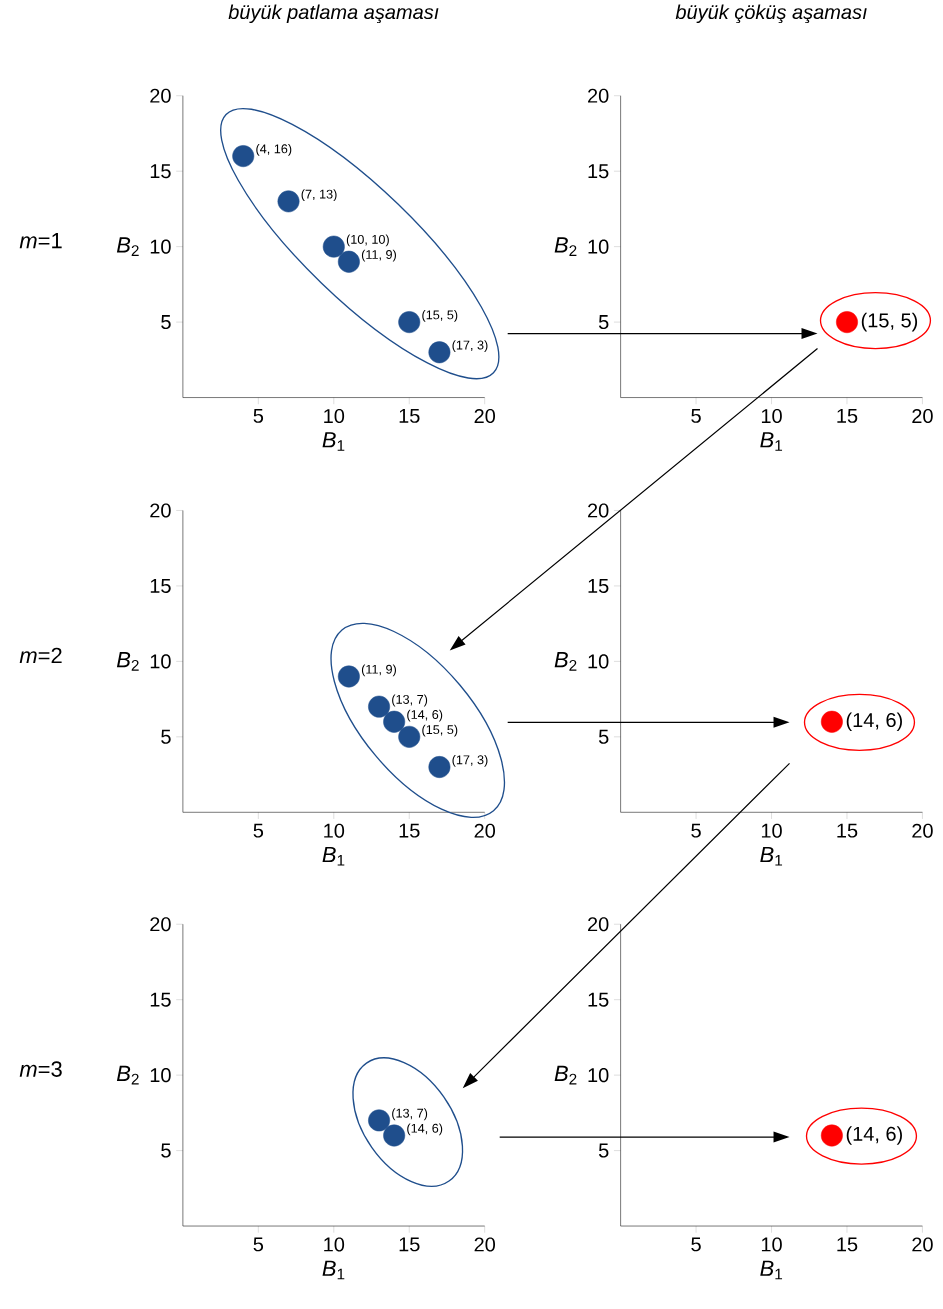  I want to click on chart-title: büyük çöküş aşaması, so click(771, 14).